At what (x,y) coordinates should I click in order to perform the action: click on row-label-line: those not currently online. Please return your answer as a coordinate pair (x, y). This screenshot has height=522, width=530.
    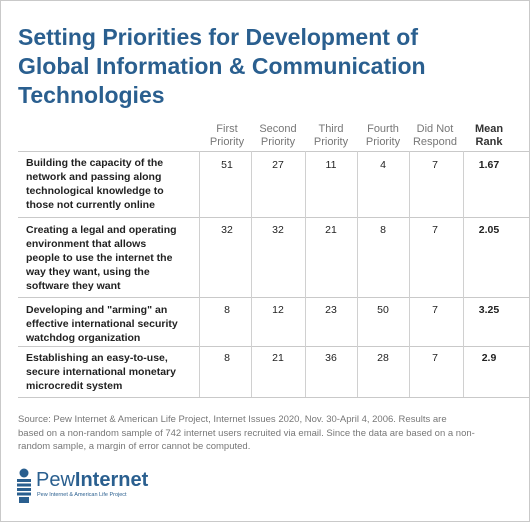
    Looking at the image, I should click on (90, 205).